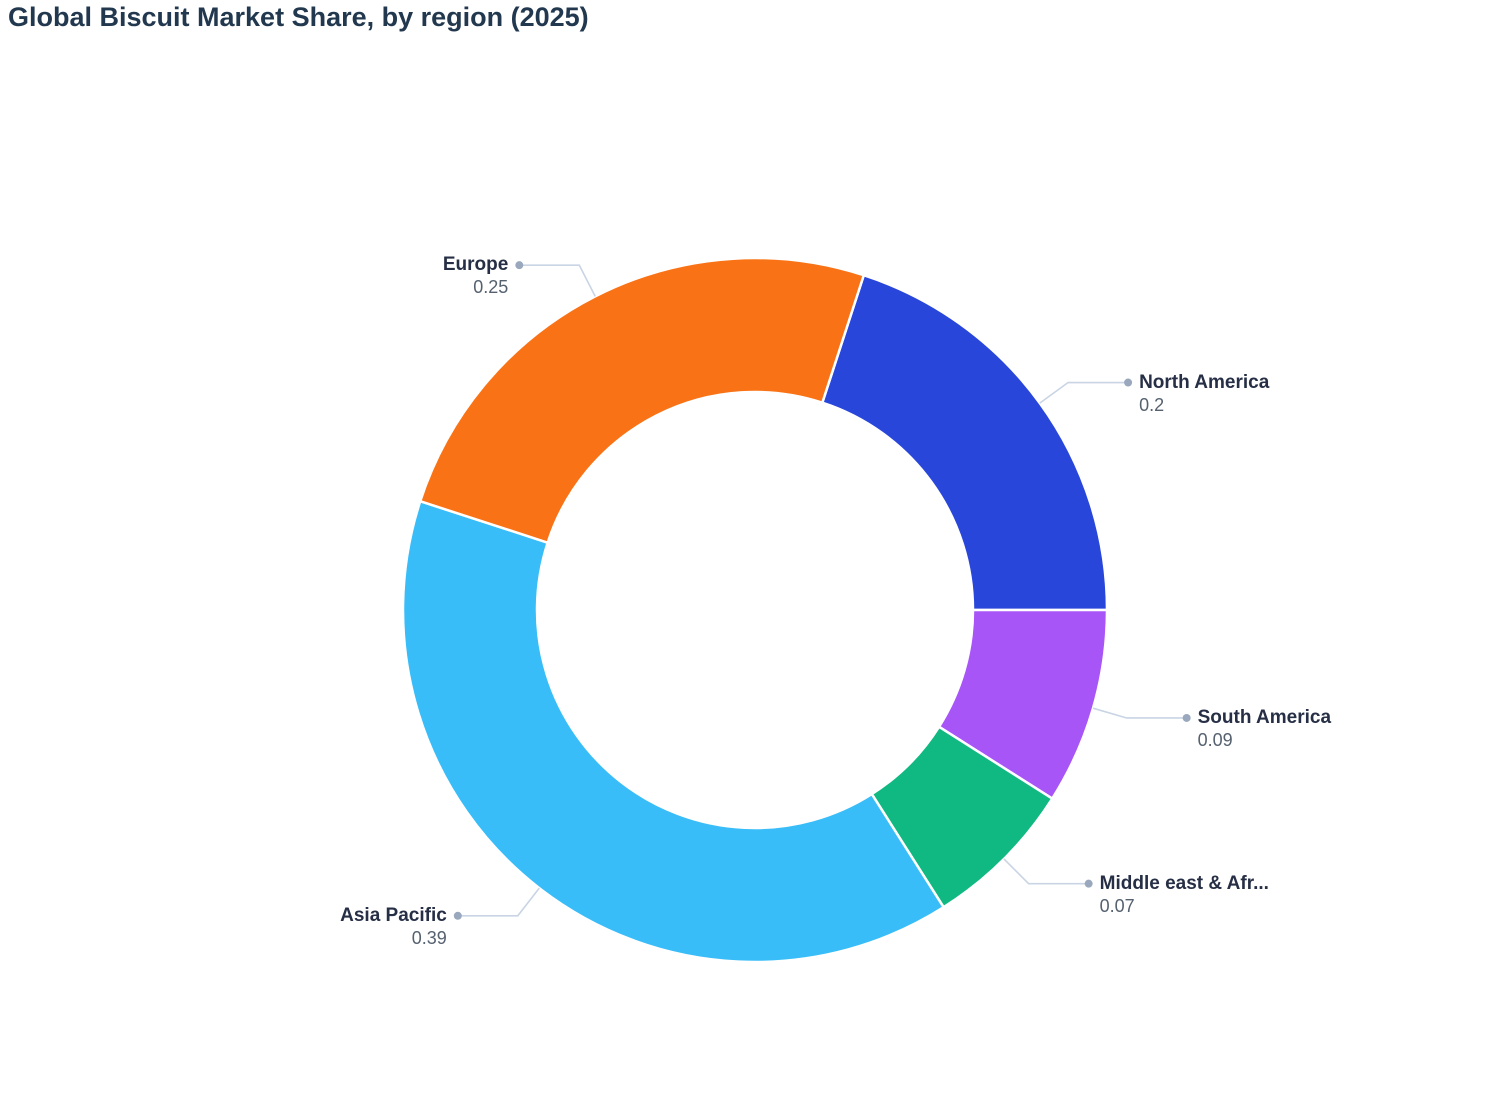  What do you see at coordinates (642, 400) in the screenshot?
I see `slice-europe` at bounding box center [642, 400].